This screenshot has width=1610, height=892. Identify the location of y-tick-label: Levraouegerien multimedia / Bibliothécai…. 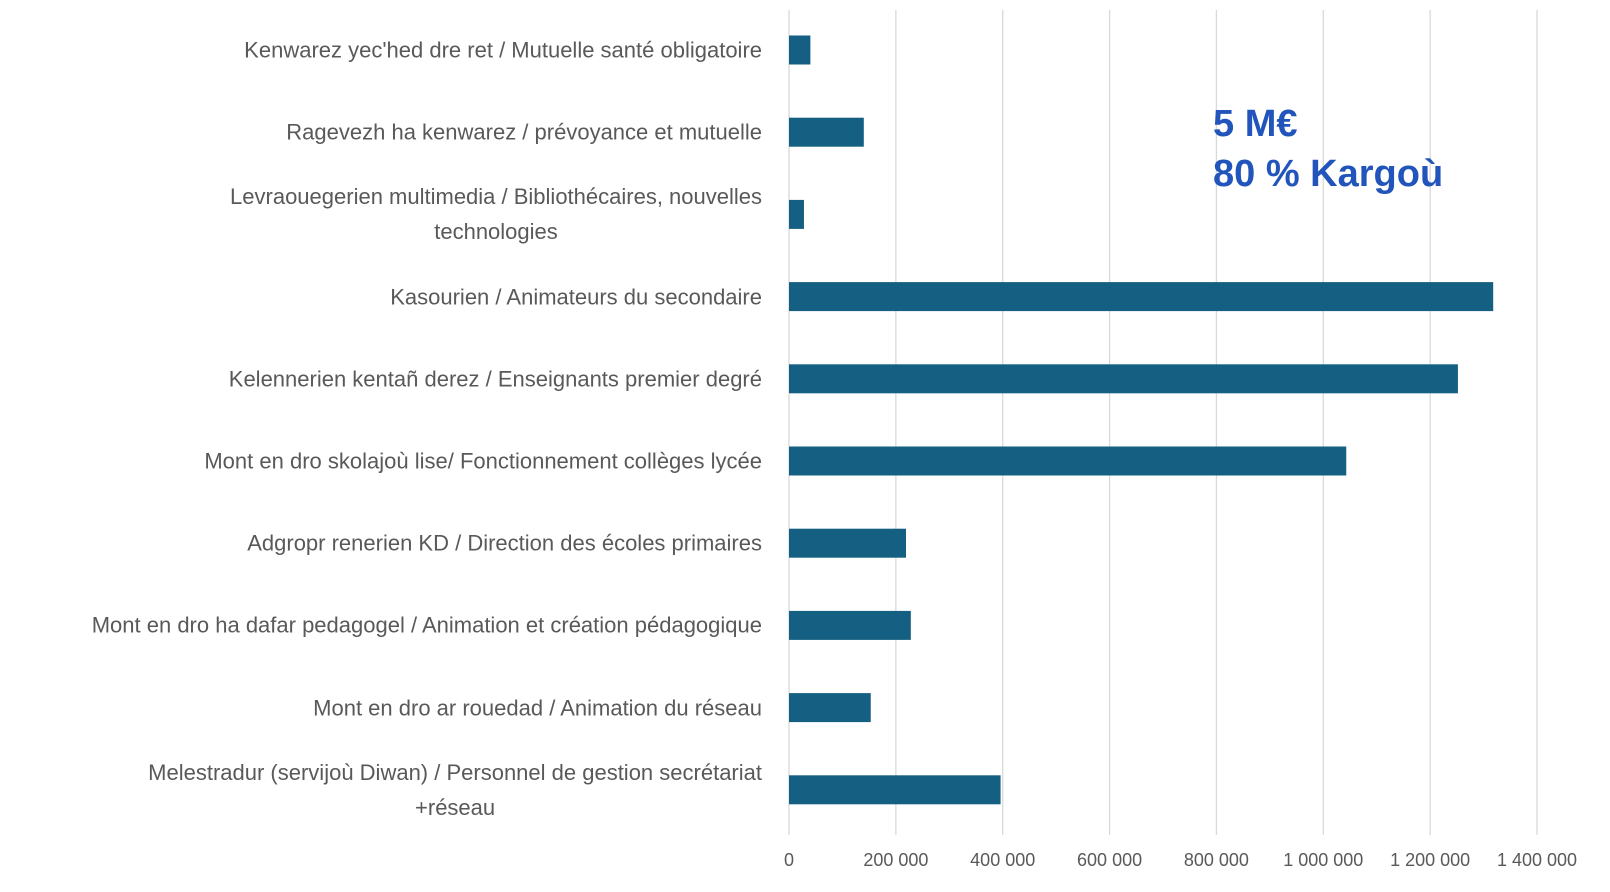
(496, 214).